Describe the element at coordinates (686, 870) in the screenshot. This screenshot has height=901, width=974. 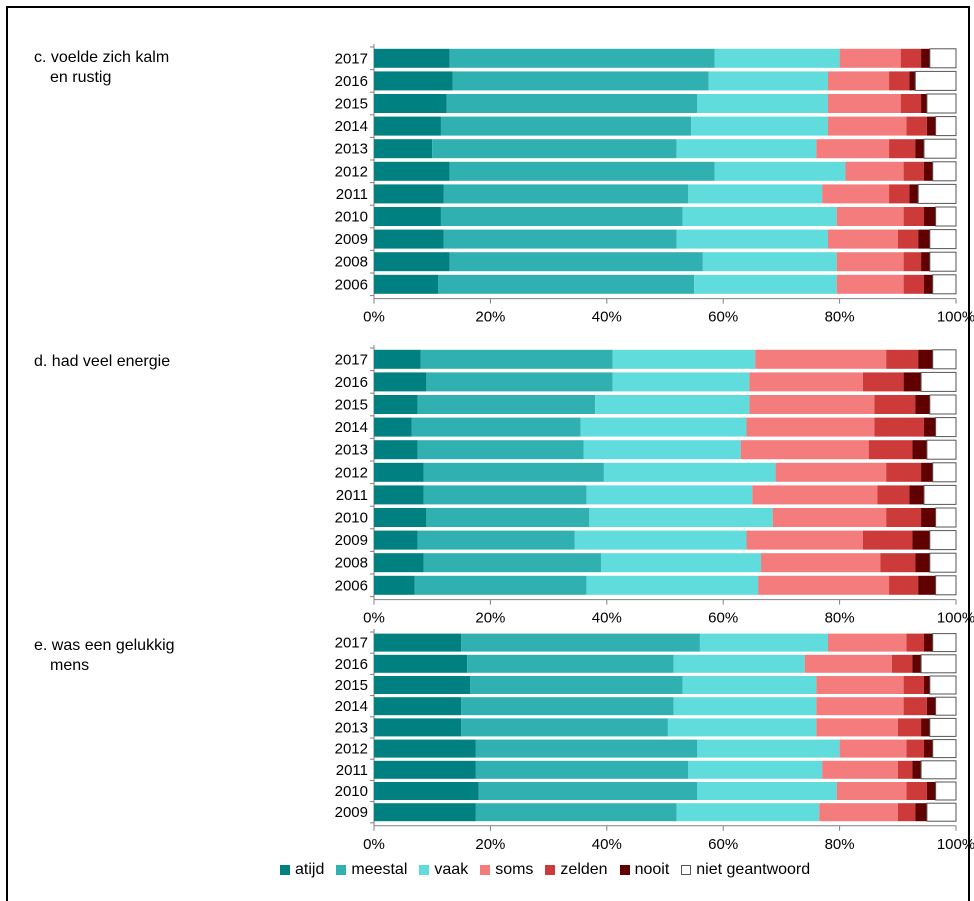
I see `legend-swatch` at that location.